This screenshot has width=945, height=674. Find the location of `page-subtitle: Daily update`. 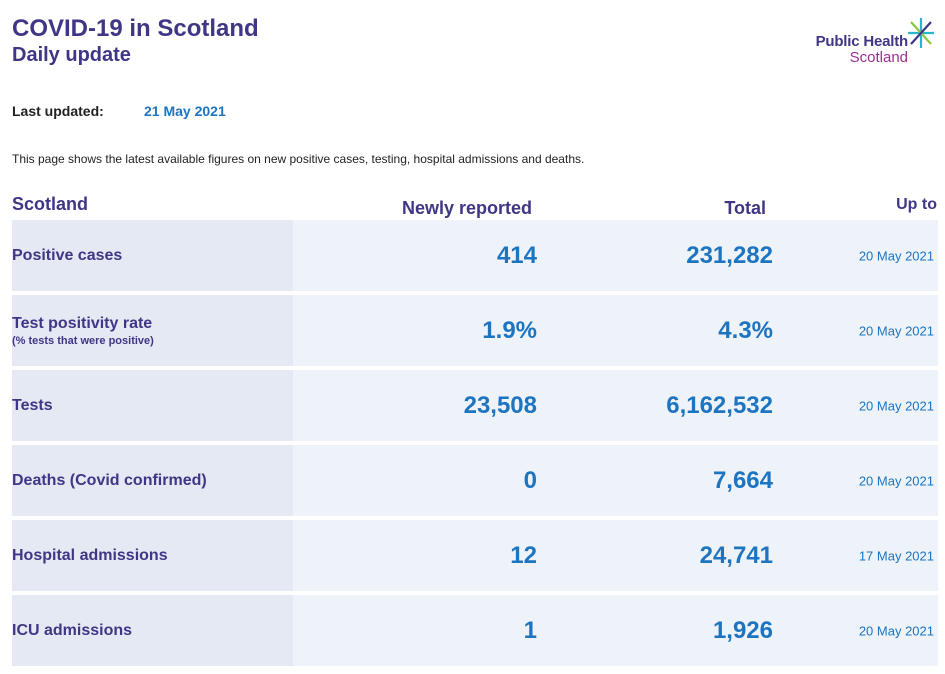

page-subtitle: Daily update is located at coordinates (71, 55).